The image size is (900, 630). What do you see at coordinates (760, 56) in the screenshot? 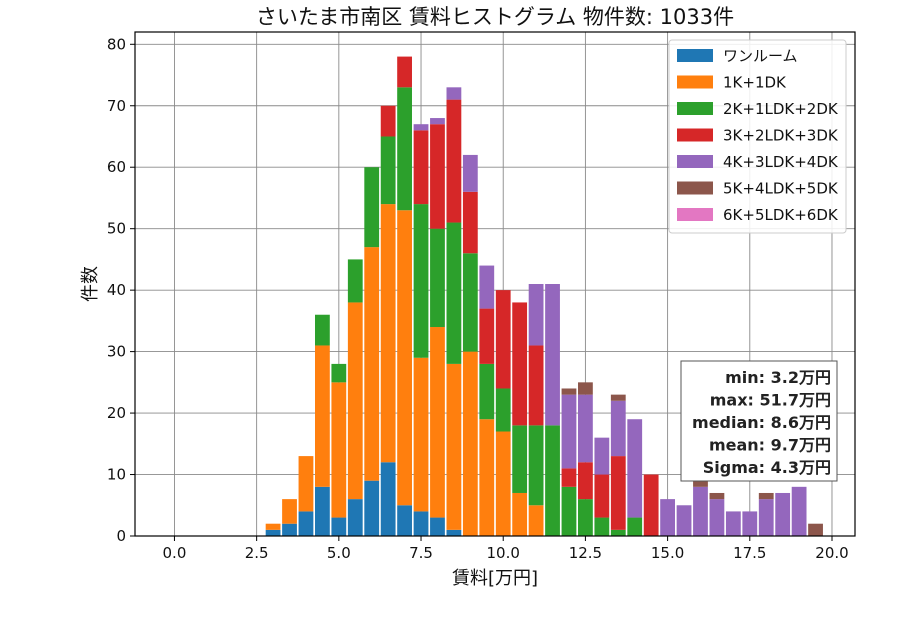
I see `legend-label: ワンルーム` at bounding box center [760, 56].